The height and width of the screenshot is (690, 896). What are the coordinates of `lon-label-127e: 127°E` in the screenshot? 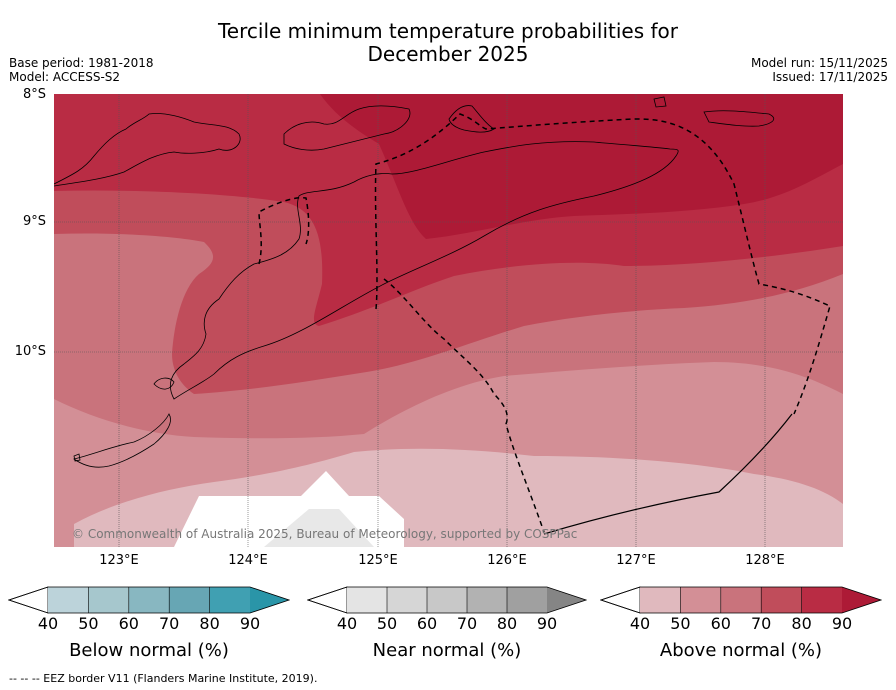 It's located at (636, 560).